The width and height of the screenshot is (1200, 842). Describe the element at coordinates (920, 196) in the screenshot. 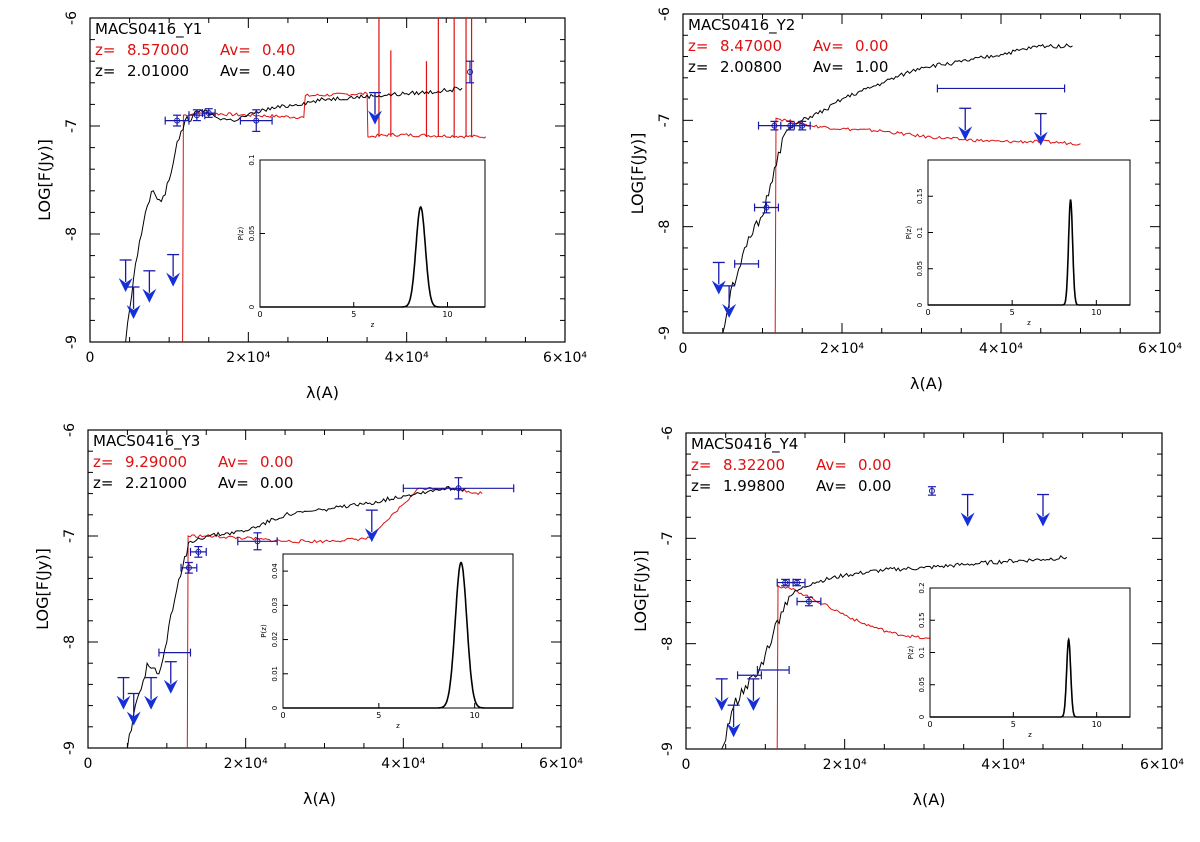

I see `inset-y-tick-label: 0.15` at that location.